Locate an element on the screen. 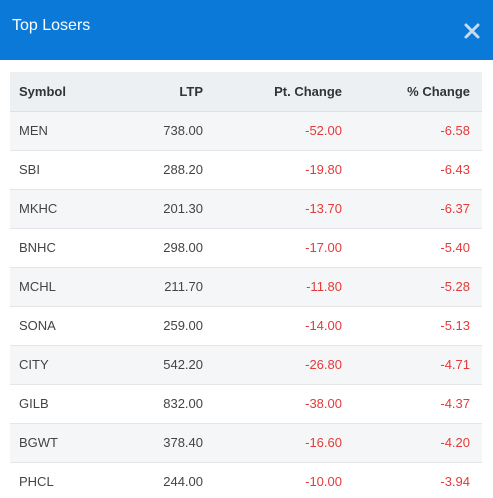  close-button is located at coordinates (472, 31).